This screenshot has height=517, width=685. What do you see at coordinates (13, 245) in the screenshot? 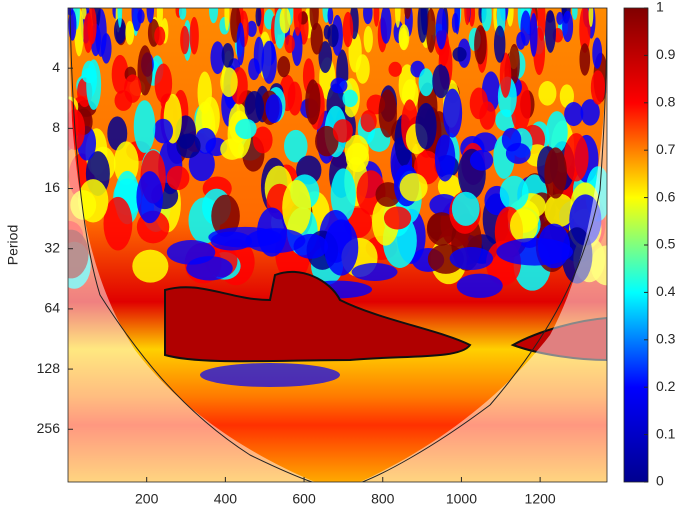
I see `y-axis-label: Period` at bounding box center [13, 245].